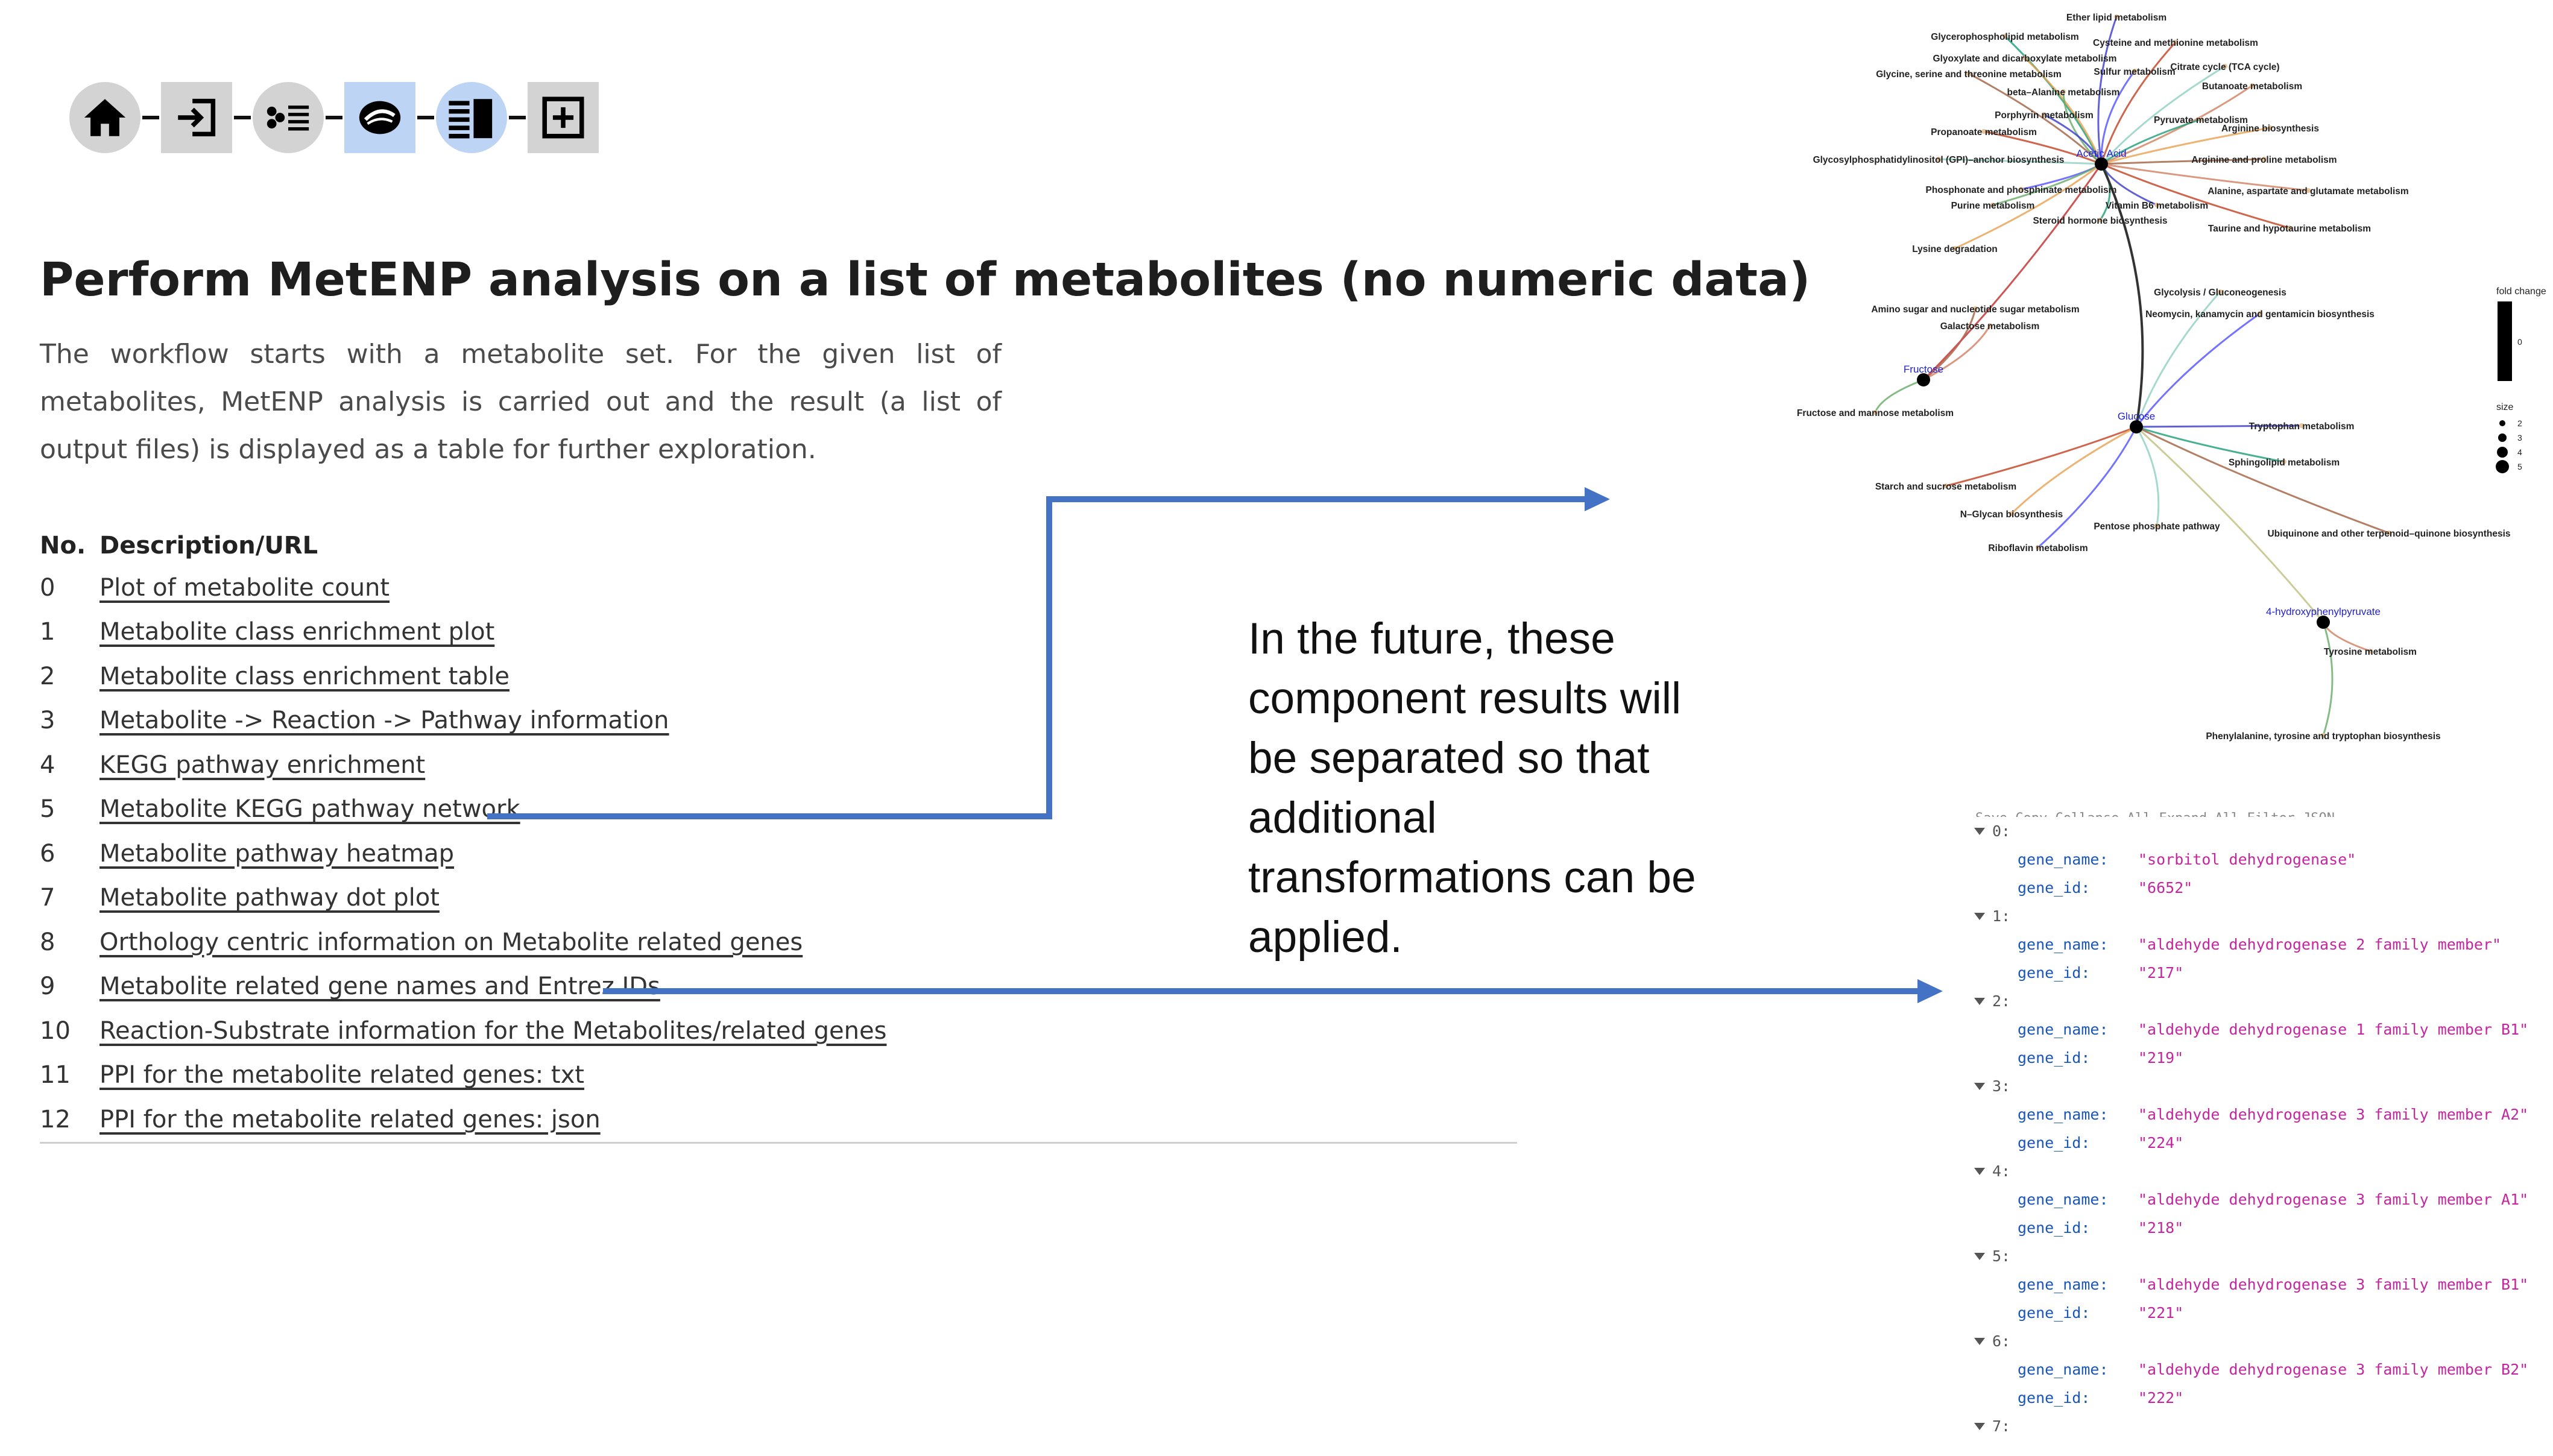 The image size is (2553, 1456). I want to click on json-value: "224", so click(2161, 1143).